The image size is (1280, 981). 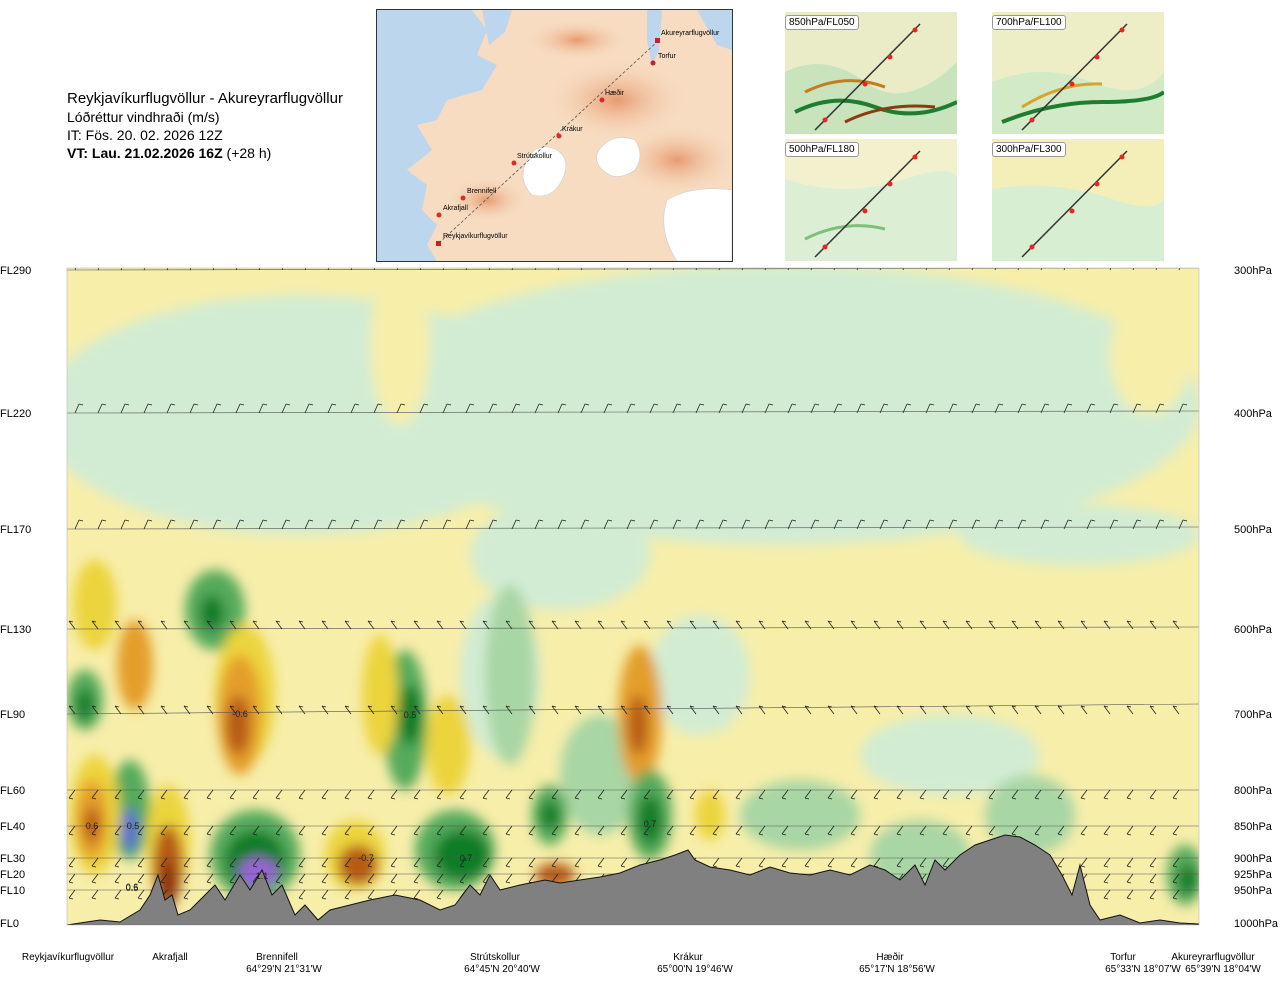 I want to click on barb-shaft-line, so click(x=633, y=269).